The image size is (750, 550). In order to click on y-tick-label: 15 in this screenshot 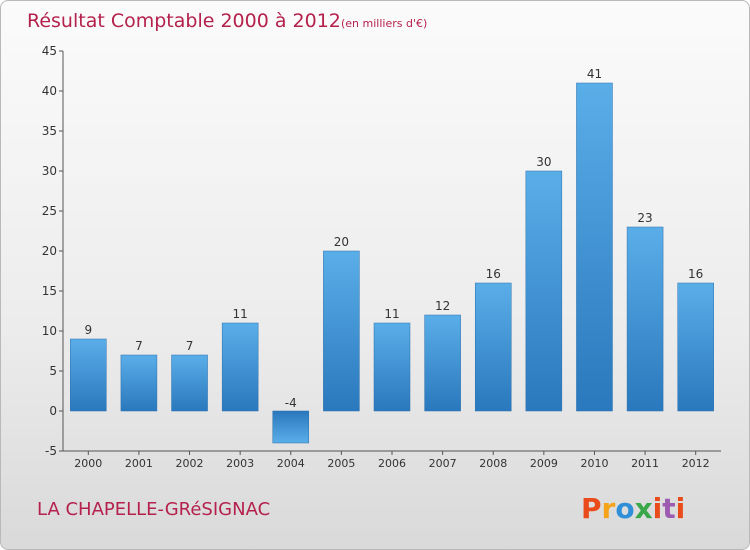, I will do `click(49, 291)`.